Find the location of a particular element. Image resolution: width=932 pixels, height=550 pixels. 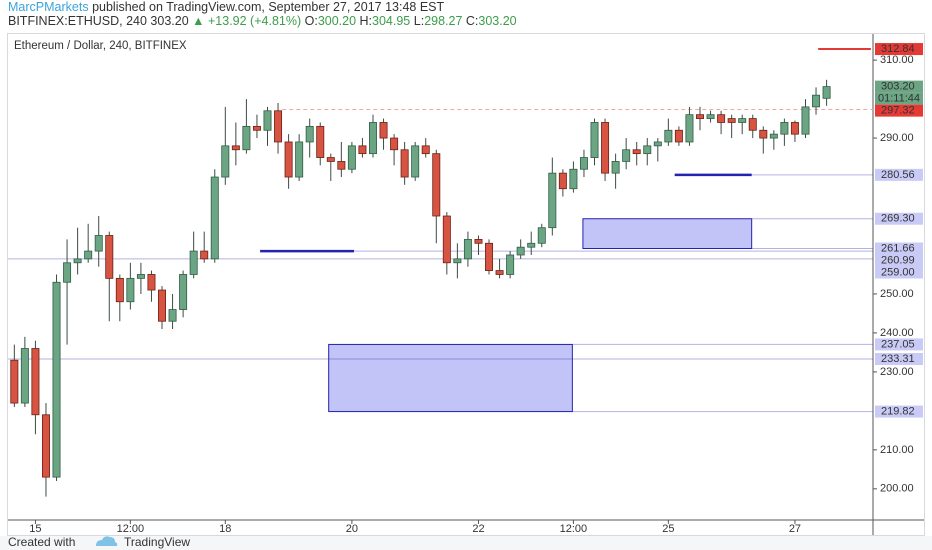

change-arrow: ▲ is located at coordinates (198, 21).